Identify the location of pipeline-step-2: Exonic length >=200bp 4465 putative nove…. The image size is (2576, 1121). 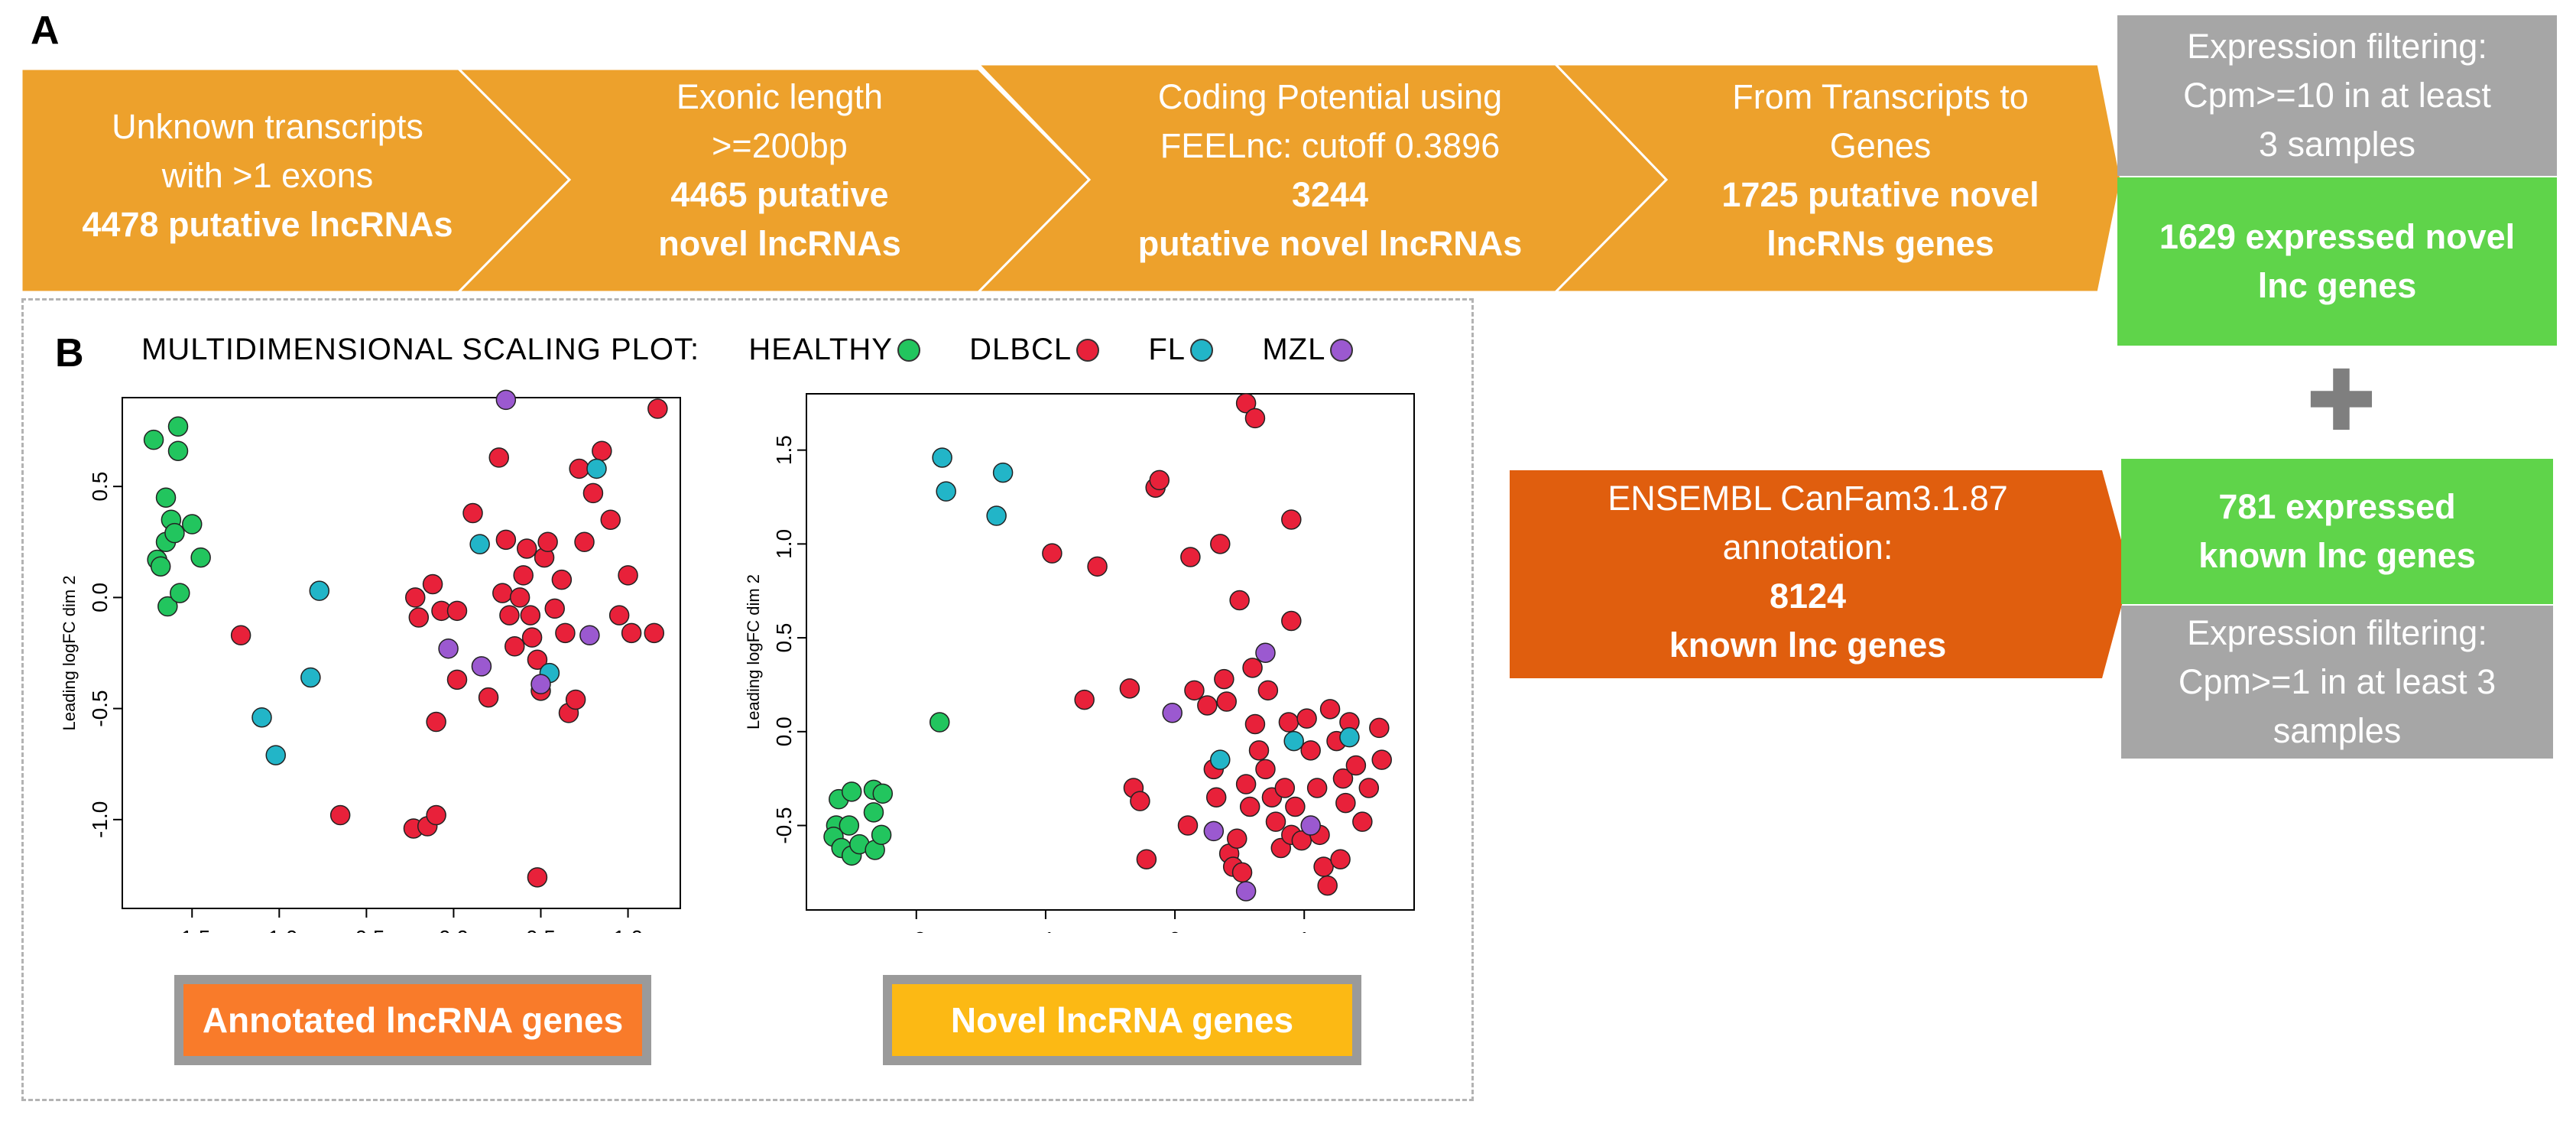
(779, 170).